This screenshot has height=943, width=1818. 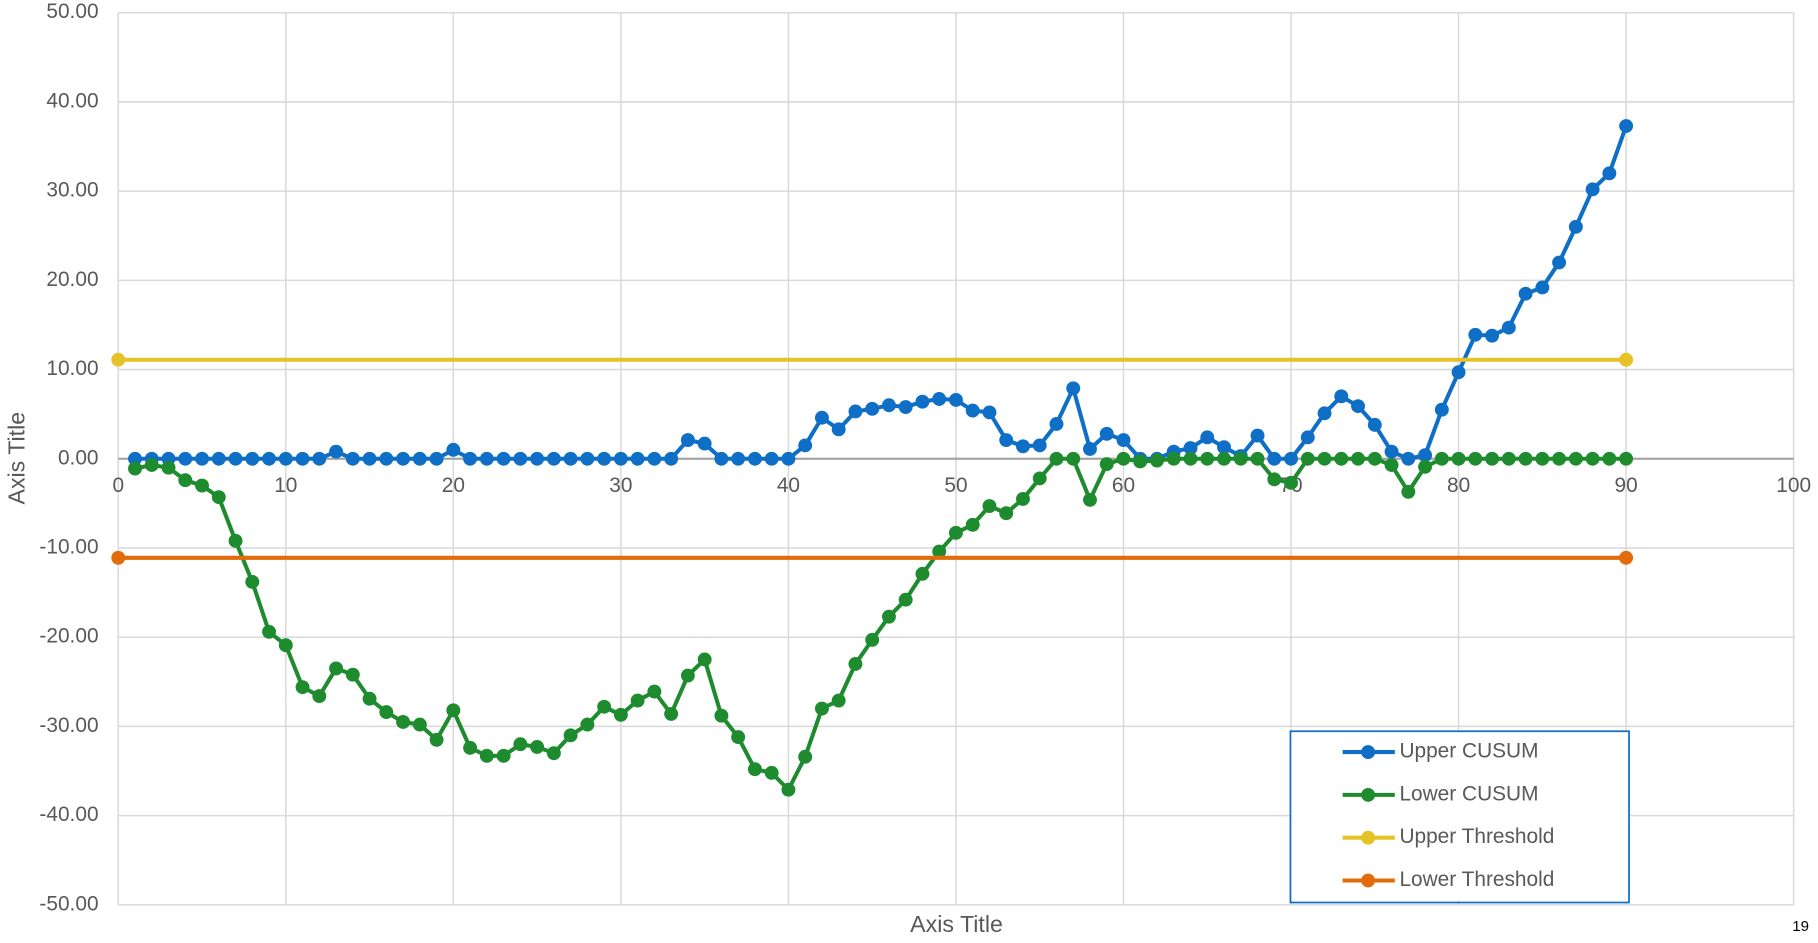 What do you see at coordinates (788, 485) in the screenshot?
I see `x-tick-label: 40` at bounding box center [788, 485].